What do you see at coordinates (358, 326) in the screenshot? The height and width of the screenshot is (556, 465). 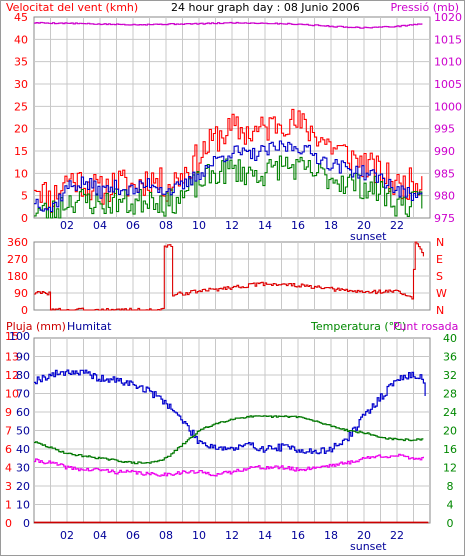 I see `temperature-axis-label: Temperatura (°C)` at bounding box center [358, 326].